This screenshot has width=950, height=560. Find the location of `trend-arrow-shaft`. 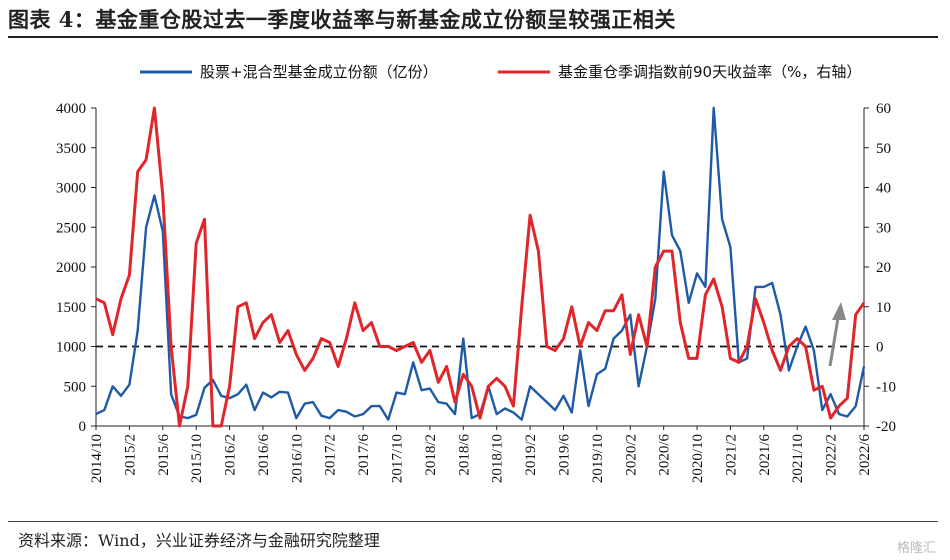

trend-arrow-shaft is located at coordinates (834, 342).